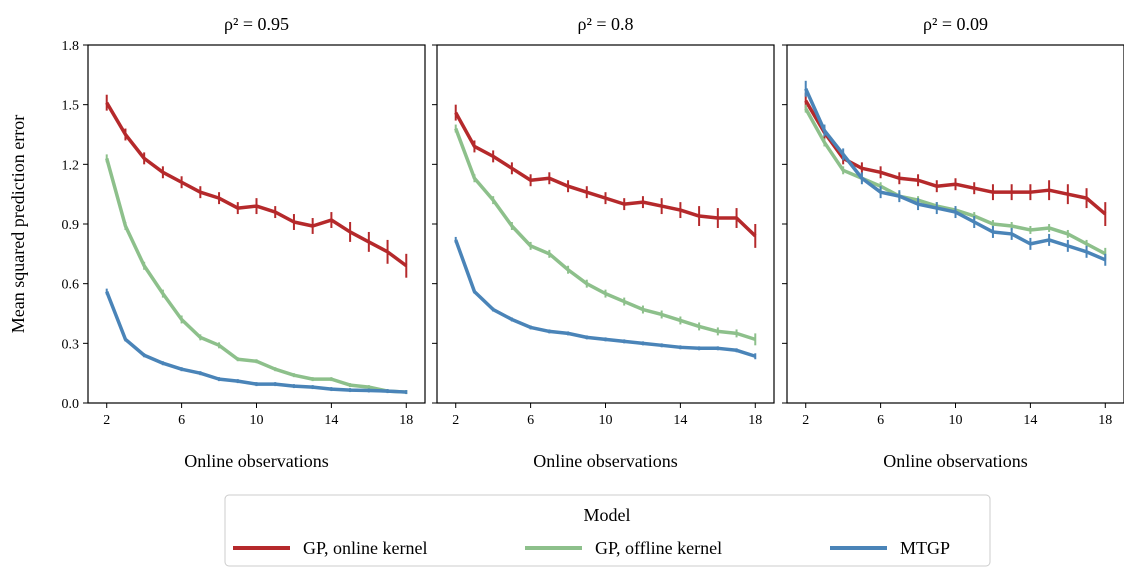 The image size is (1124, 567). Describe the element at coordinates (605, 24) in the screenshot. I see `chart-title: ρ² = 0.8` at that location.